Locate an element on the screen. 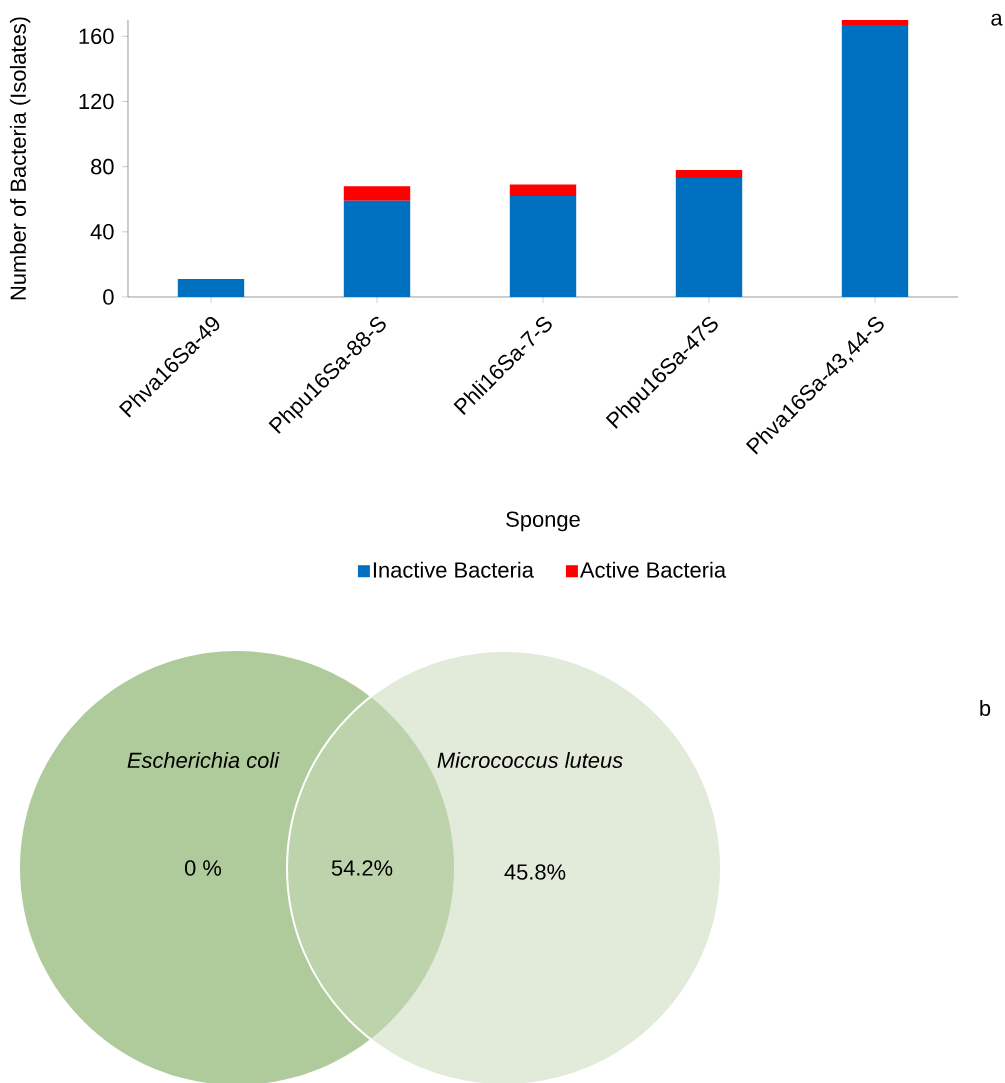 This screenshot has height=1083, width=1005. text: 0 % is located at coordinates (203, 868).